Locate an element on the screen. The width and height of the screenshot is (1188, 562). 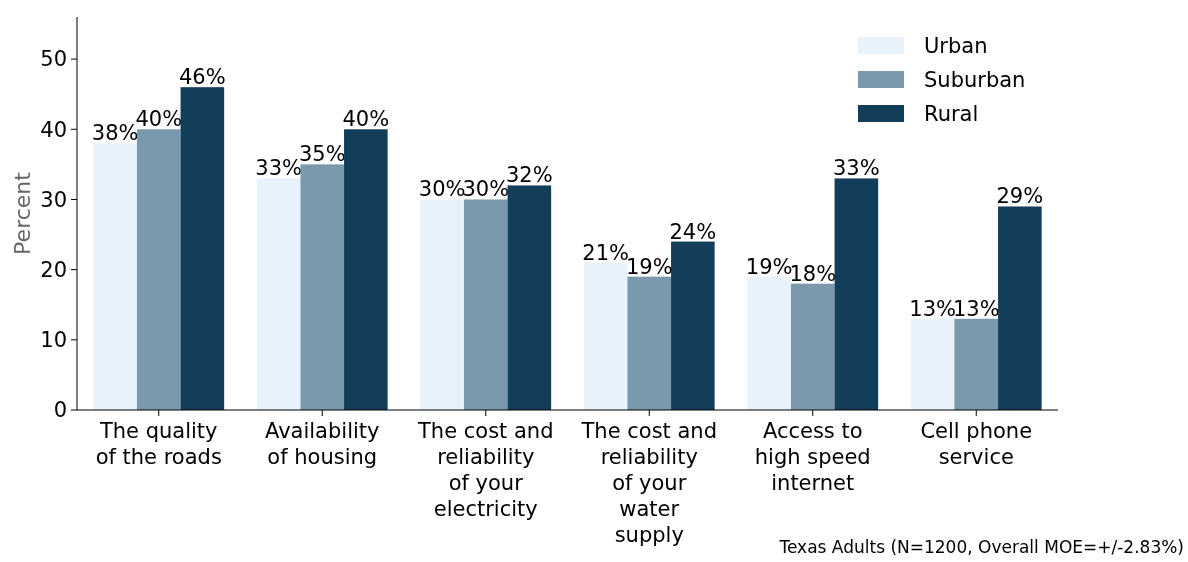
y-tick-label: 20 is located at coordinates (53, 269).